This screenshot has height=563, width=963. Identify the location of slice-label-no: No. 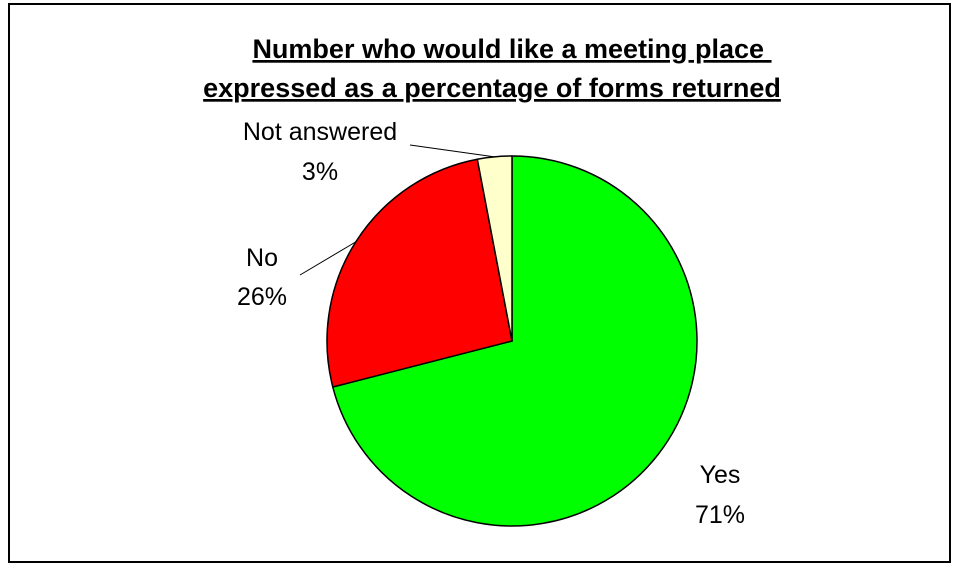
(262, 258).